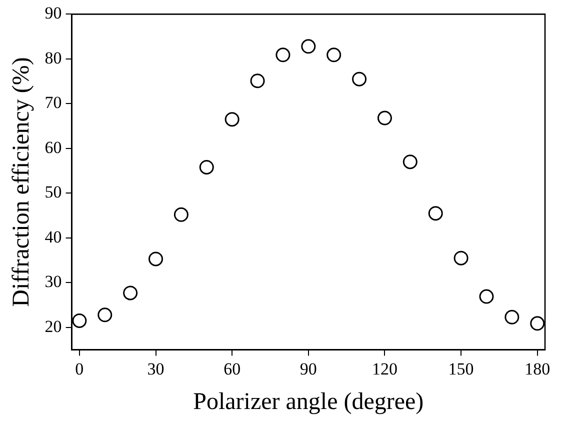  Describe the element at coordinates (53, 58) in the screenshot. I see `y-tick-label: 80` at that location.